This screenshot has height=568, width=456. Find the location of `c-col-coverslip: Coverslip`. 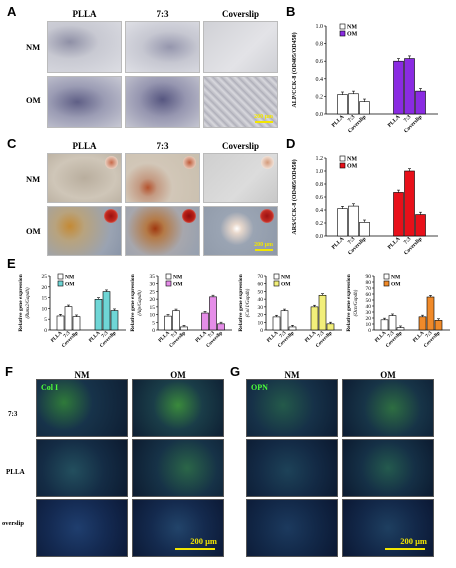

c-col-coverslip: Coverslip is located at coordinates (240, 146).